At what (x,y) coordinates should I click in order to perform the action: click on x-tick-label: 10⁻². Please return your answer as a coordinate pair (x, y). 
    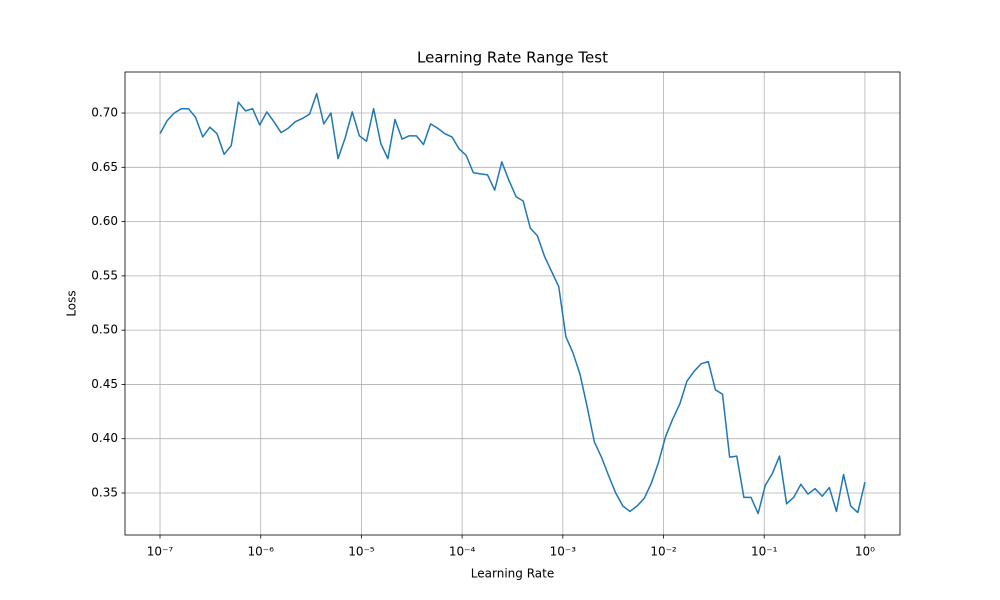
    Looking at the image, I should click on (663, 552).